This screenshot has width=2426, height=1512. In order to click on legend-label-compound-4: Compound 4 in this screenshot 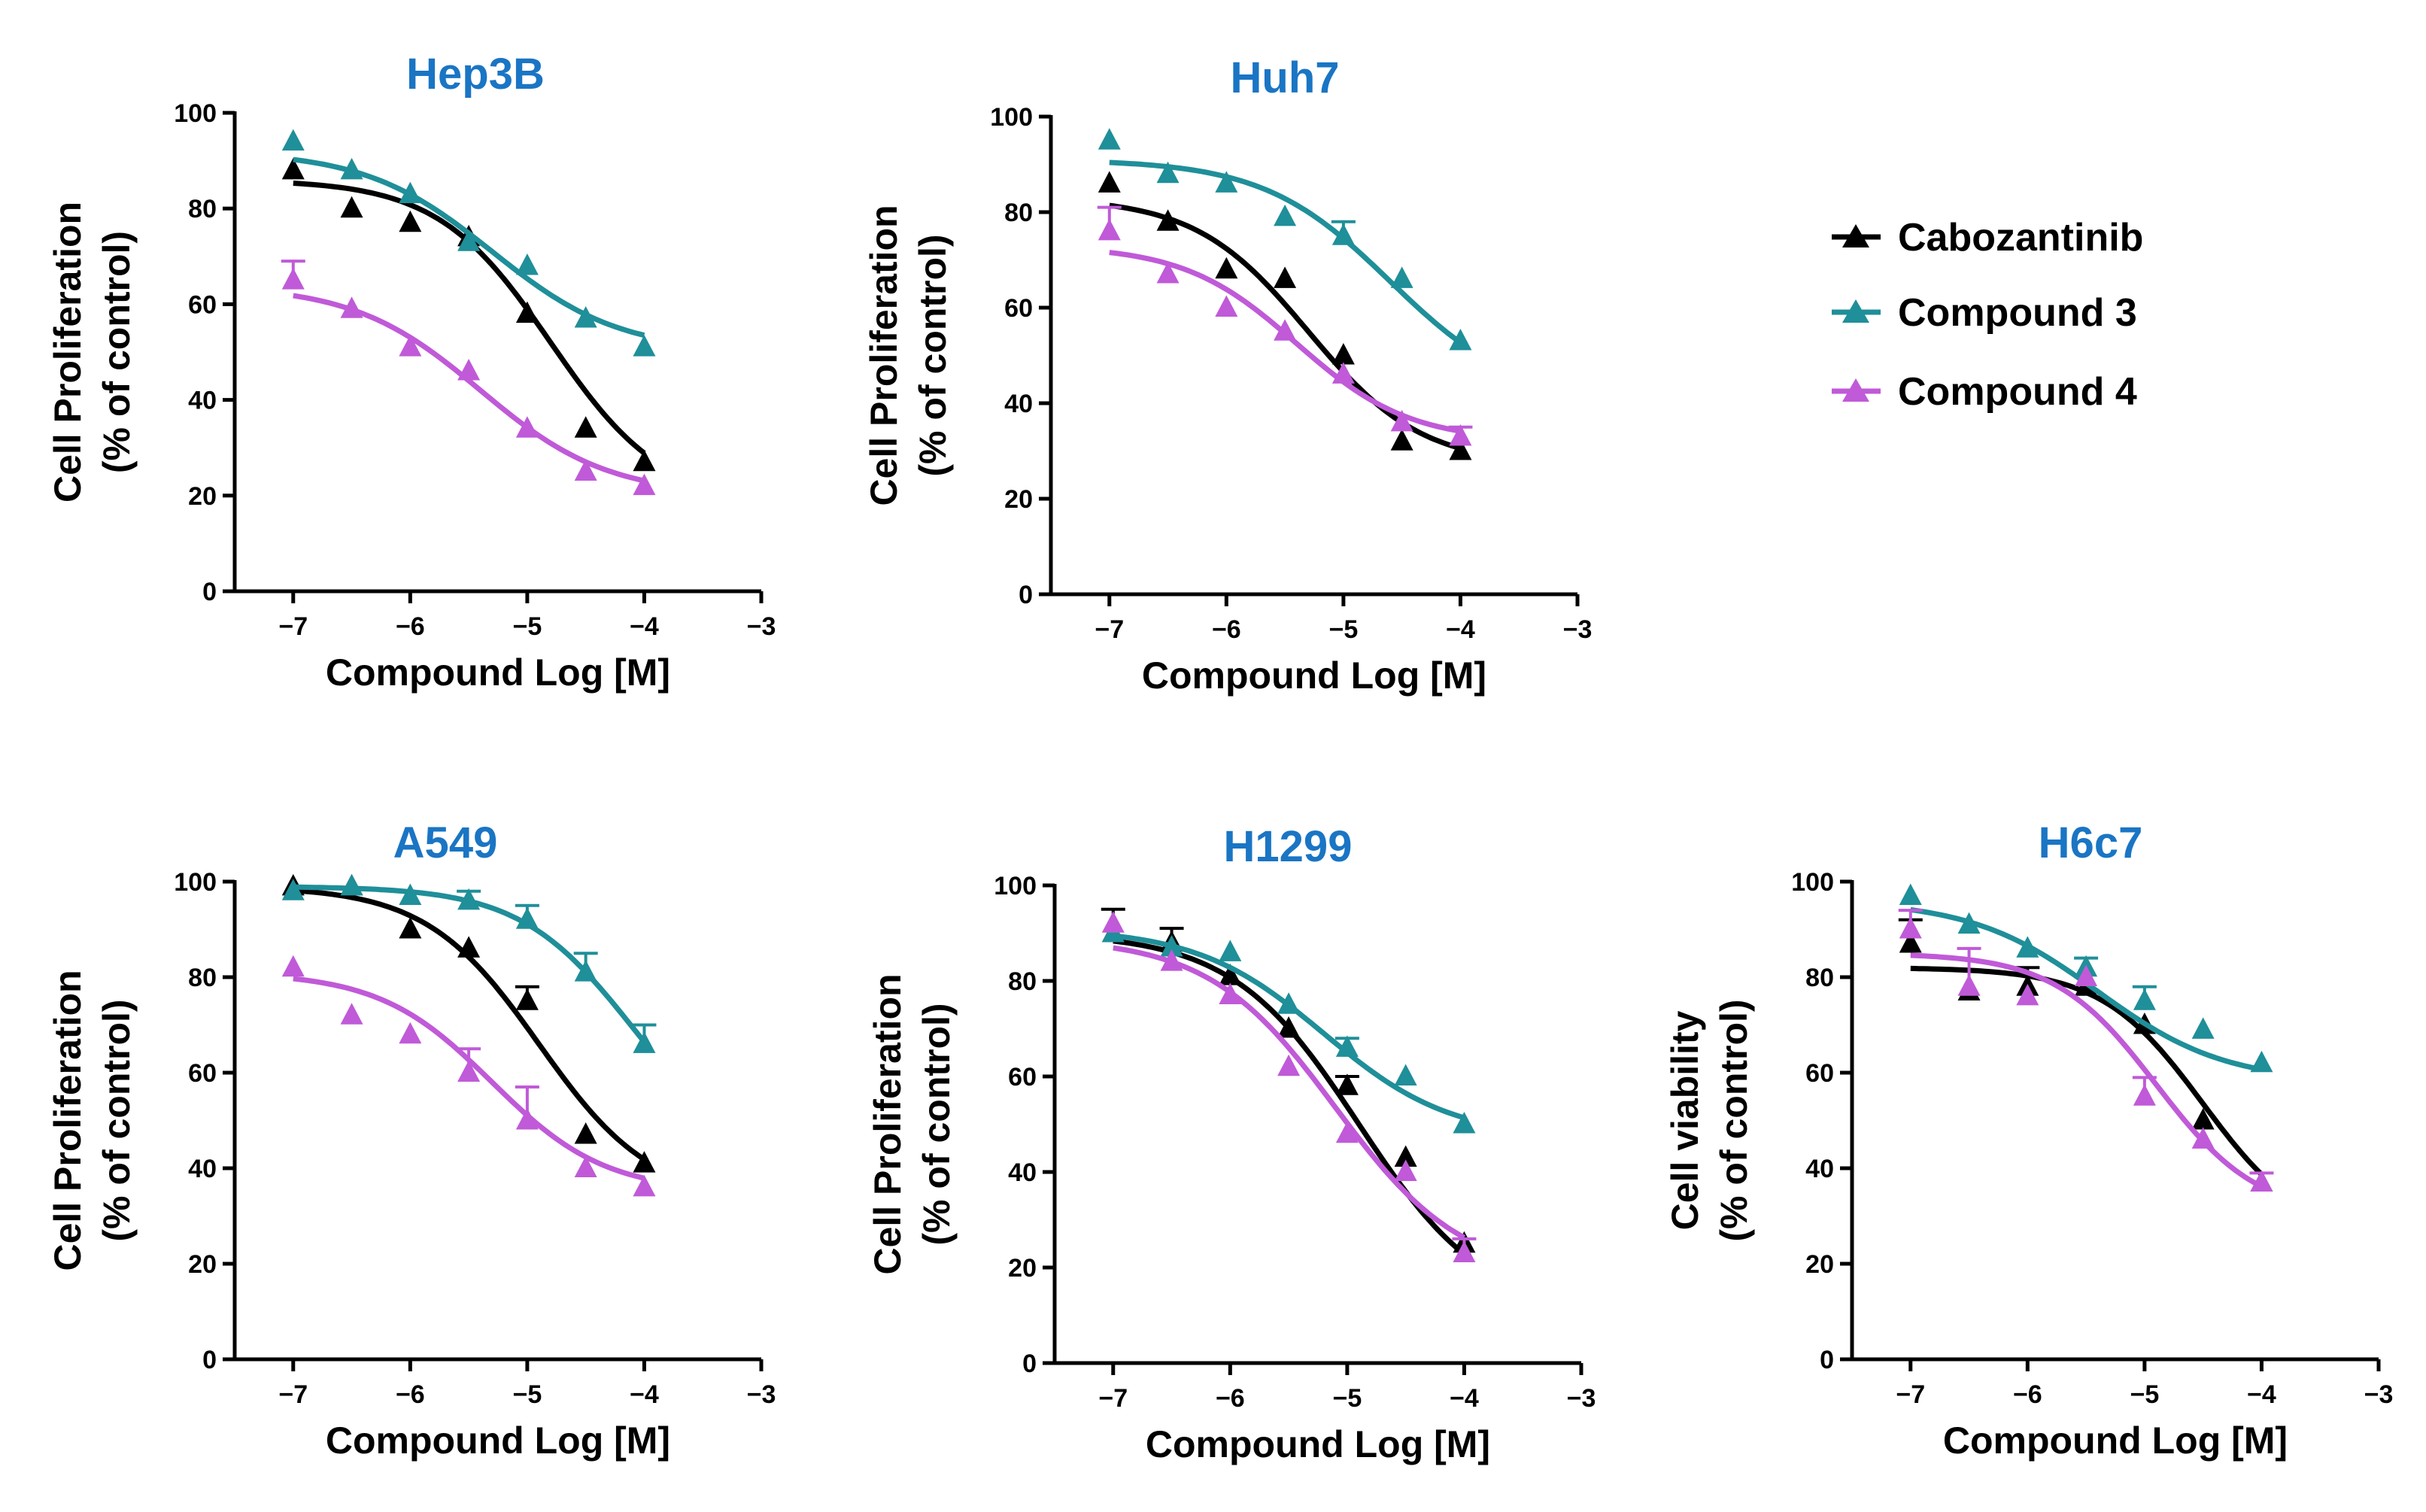, I will do `click(2017, 392)`.